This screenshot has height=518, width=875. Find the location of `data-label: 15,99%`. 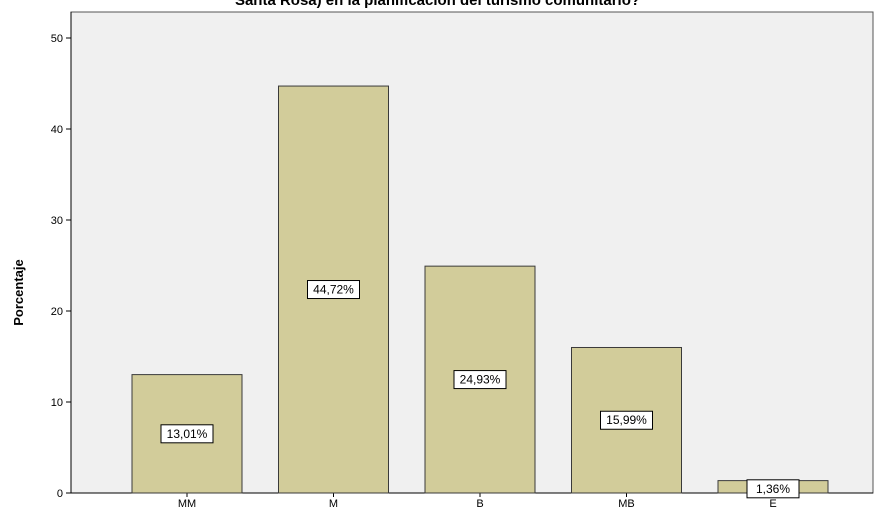

data-label: 15,99% is located at coordinates (626, 420).